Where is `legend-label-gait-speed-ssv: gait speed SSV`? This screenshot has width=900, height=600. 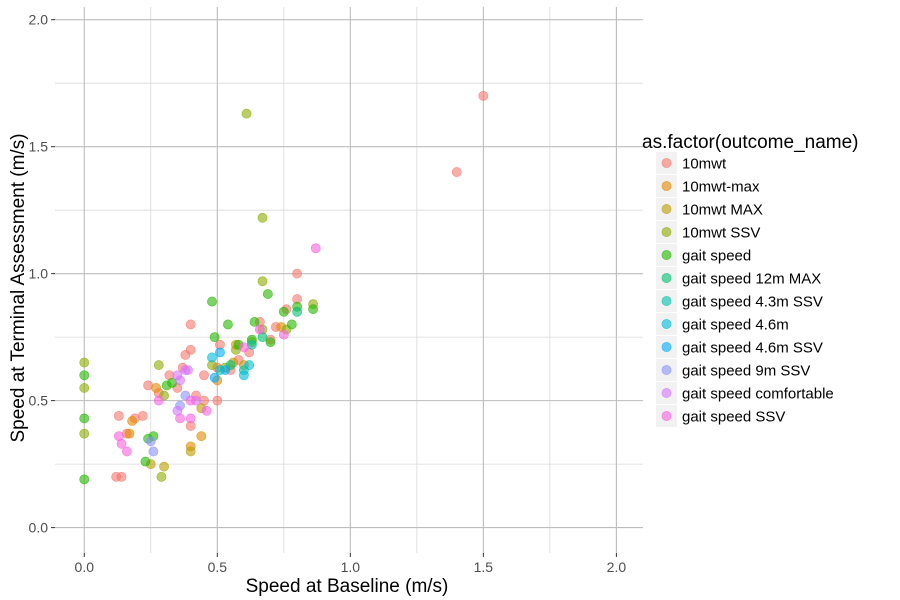 legend-label-gait-speed-ssv: gait speed SSV is located at coordinates (733, 417).